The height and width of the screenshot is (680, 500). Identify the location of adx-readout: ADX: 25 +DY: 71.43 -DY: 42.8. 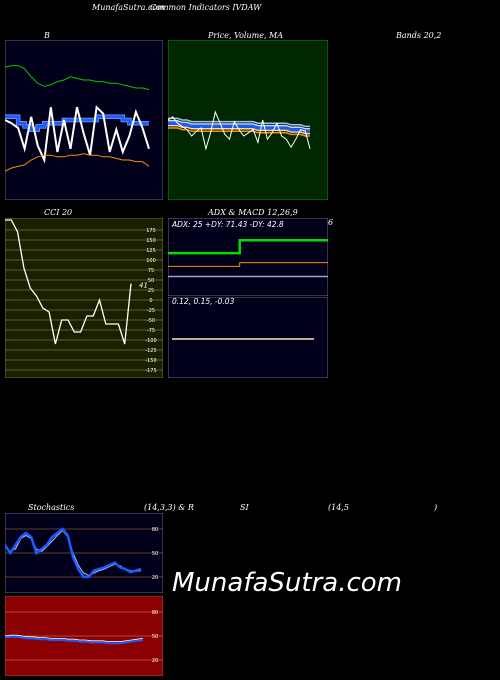
(227, 224).